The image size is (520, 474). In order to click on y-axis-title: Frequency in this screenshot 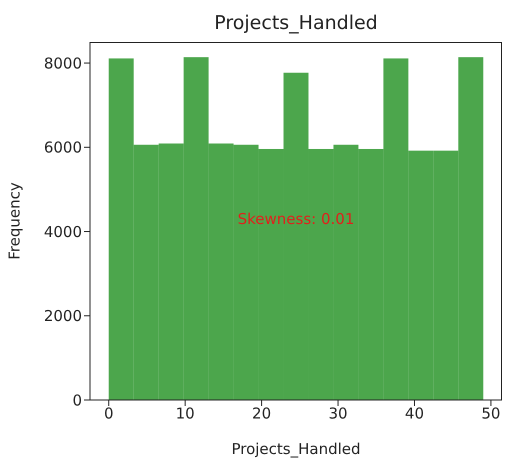, I will do `click(14, 221)`.